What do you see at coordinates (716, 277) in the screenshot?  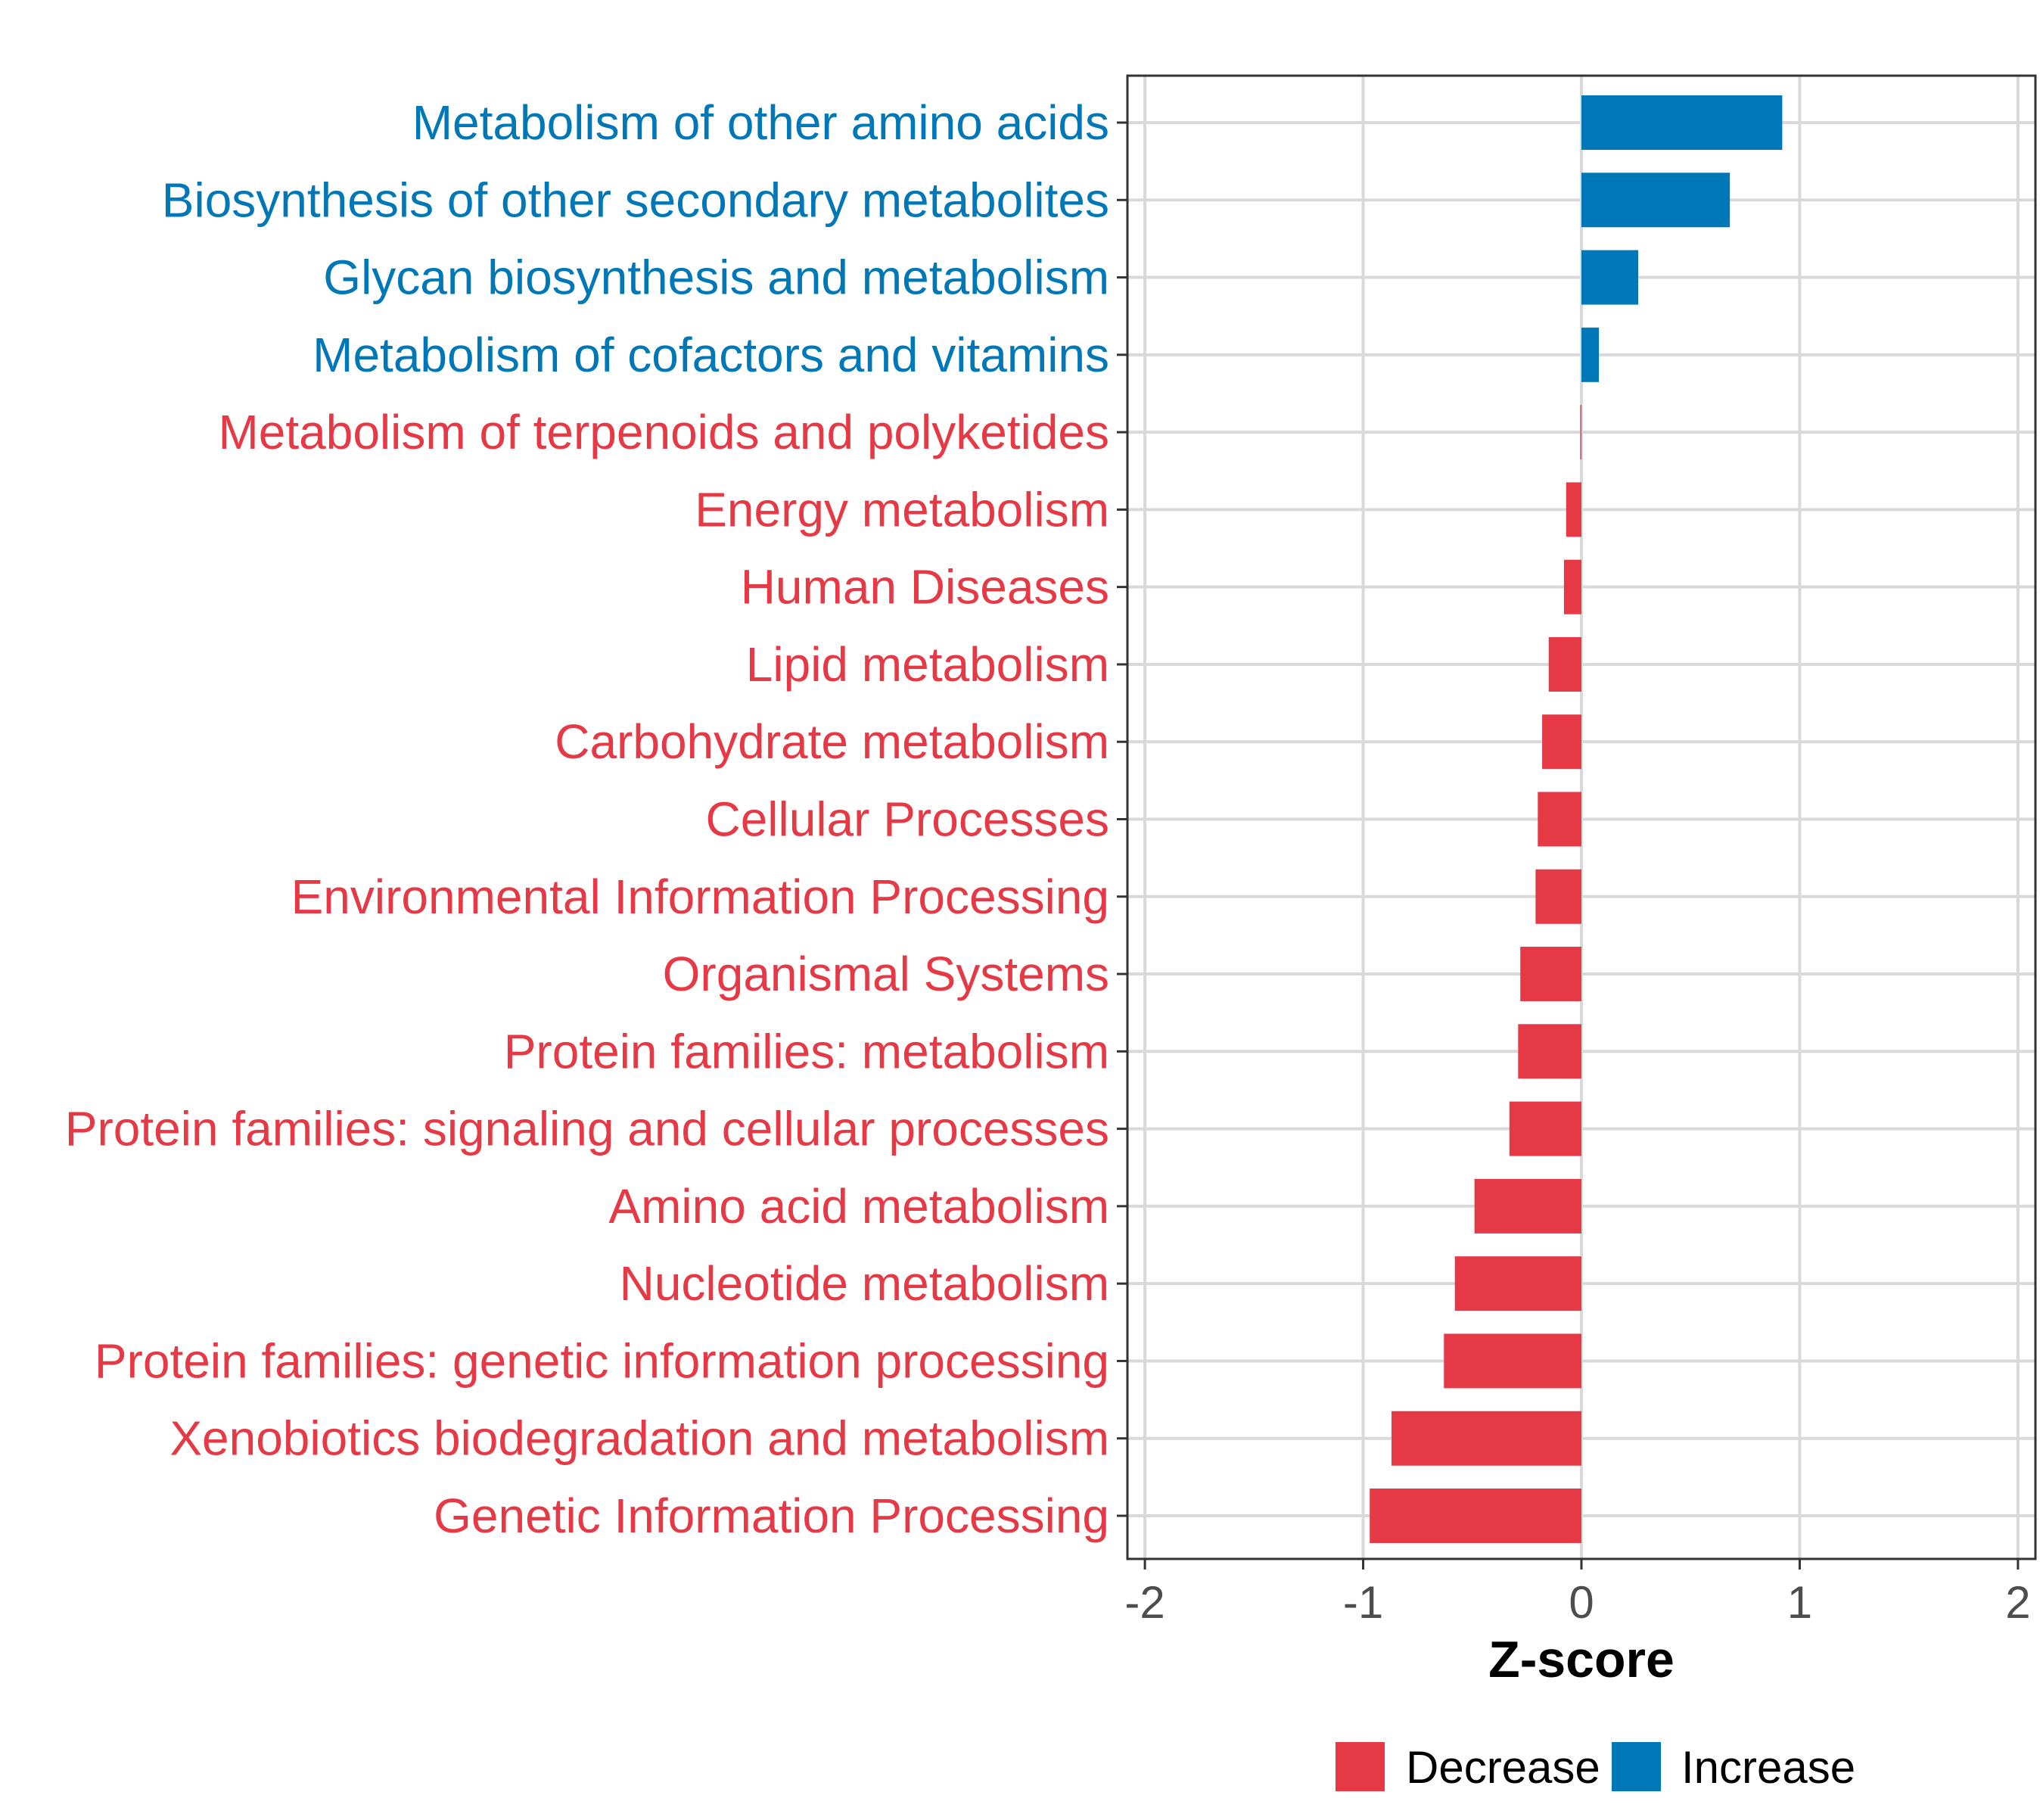 I see `y-tick-label: Glycan biosynthesis and metabolism` at bounding box center [716, 277].